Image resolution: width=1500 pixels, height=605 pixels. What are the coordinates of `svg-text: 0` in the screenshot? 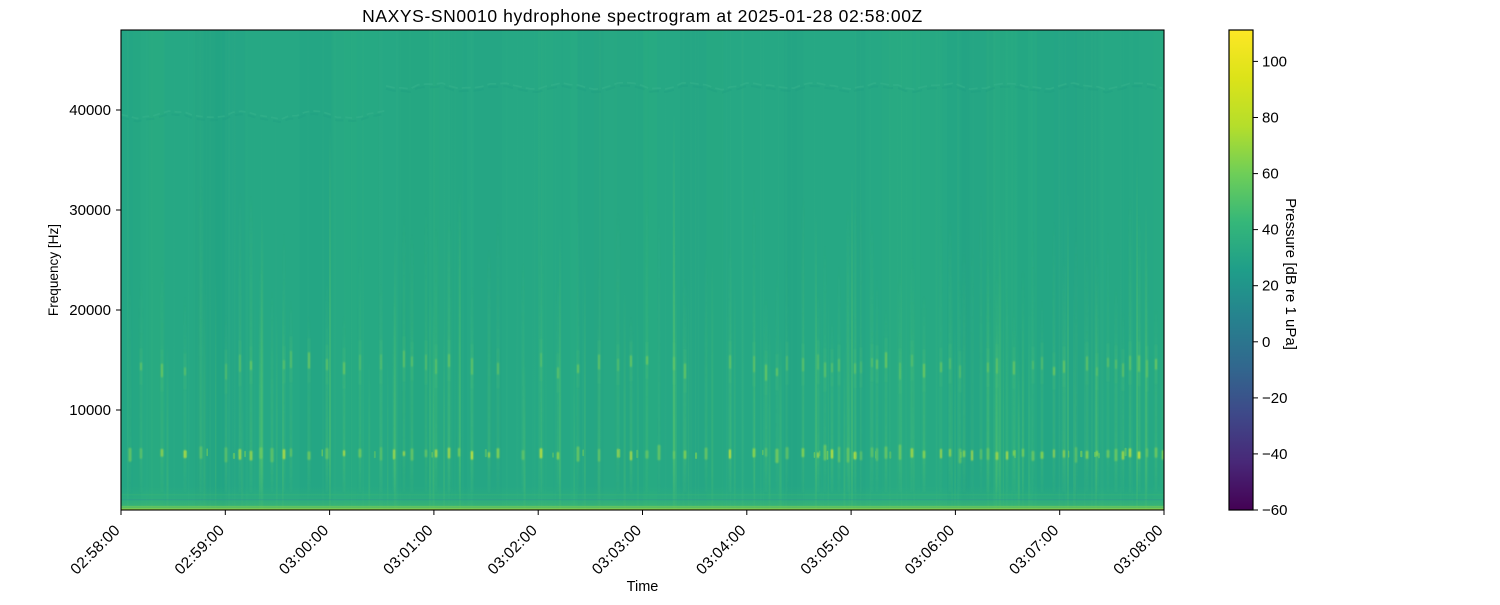 It's located at (1266, 342).